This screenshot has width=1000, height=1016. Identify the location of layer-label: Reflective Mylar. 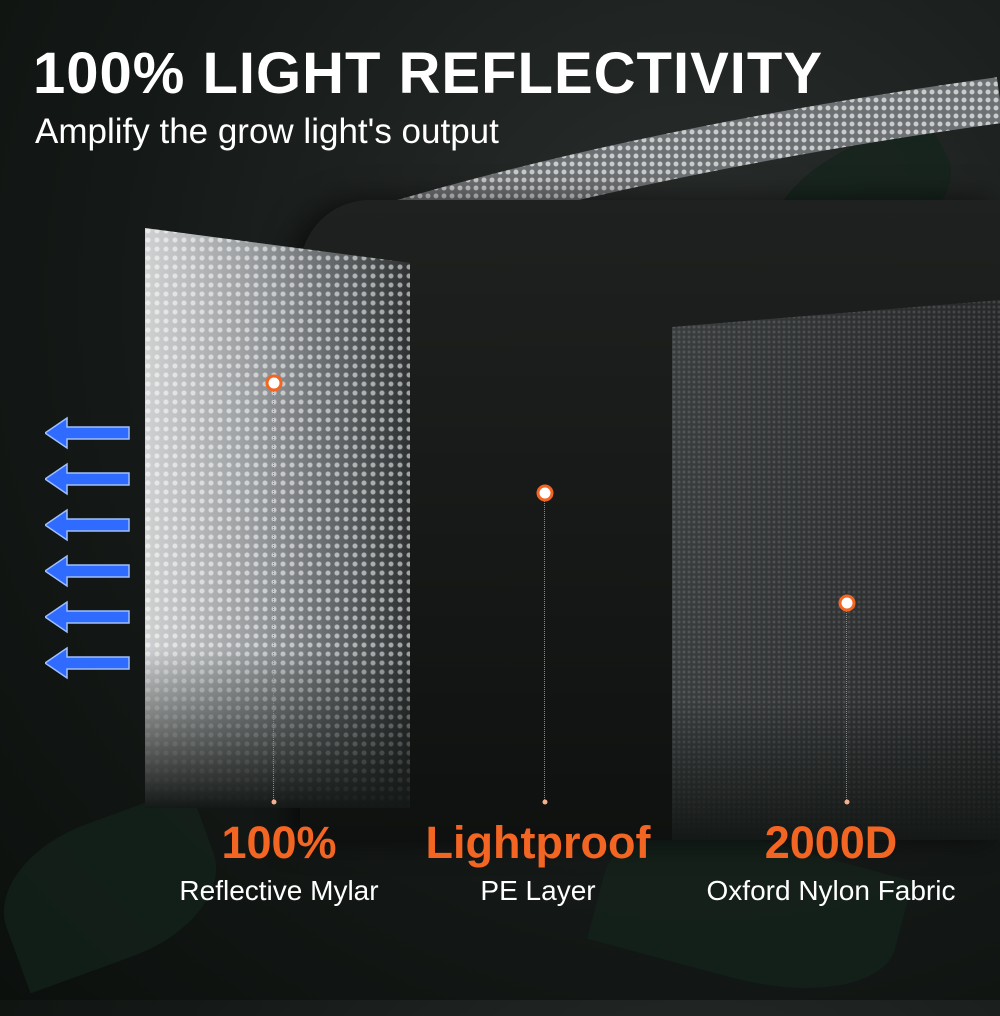
(279, 890).